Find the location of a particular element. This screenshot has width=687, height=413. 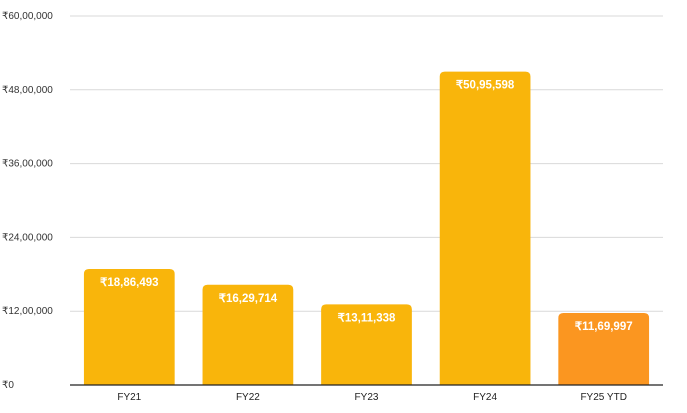

x-tick-label: FY22 is located at coordinates (248, 397).